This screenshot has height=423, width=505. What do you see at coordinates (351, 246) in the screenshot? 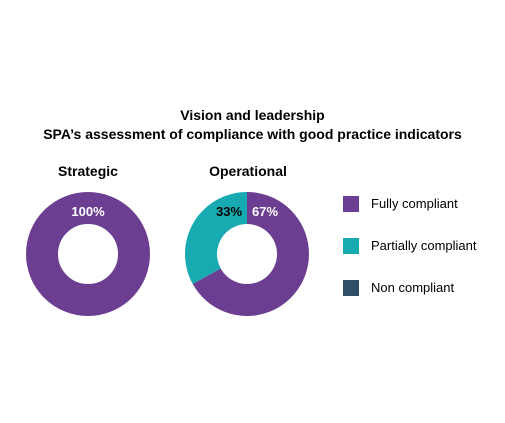
I see `legend-swatch-partially-compliant` at bounding box center [351, 246].